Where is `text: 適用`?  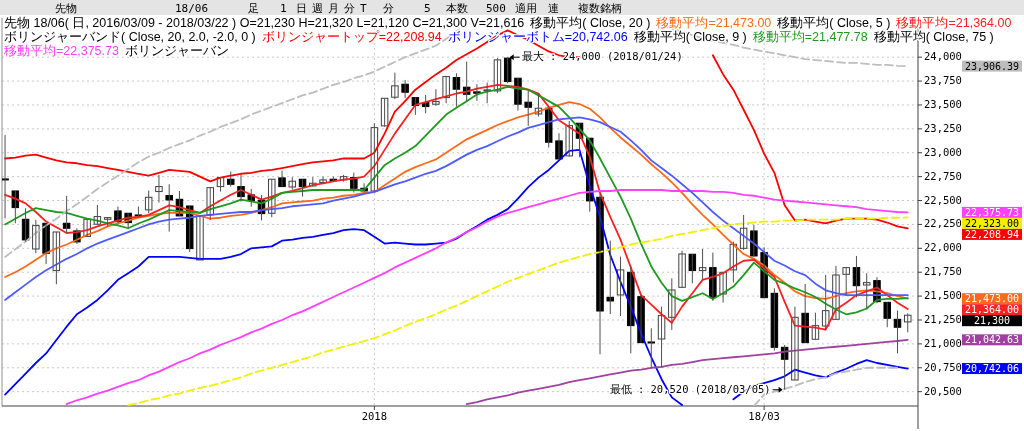
text: 適用 is located at coordinates (526, 8).